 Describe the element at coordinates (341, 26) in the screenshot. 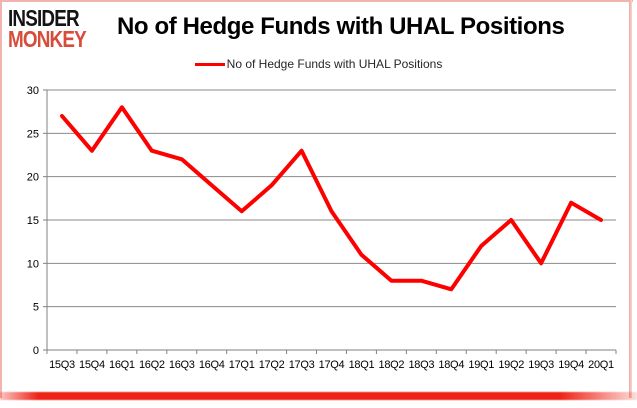

I see `chart-title: No of Hedge Funds with UHAL Positions` at that location.